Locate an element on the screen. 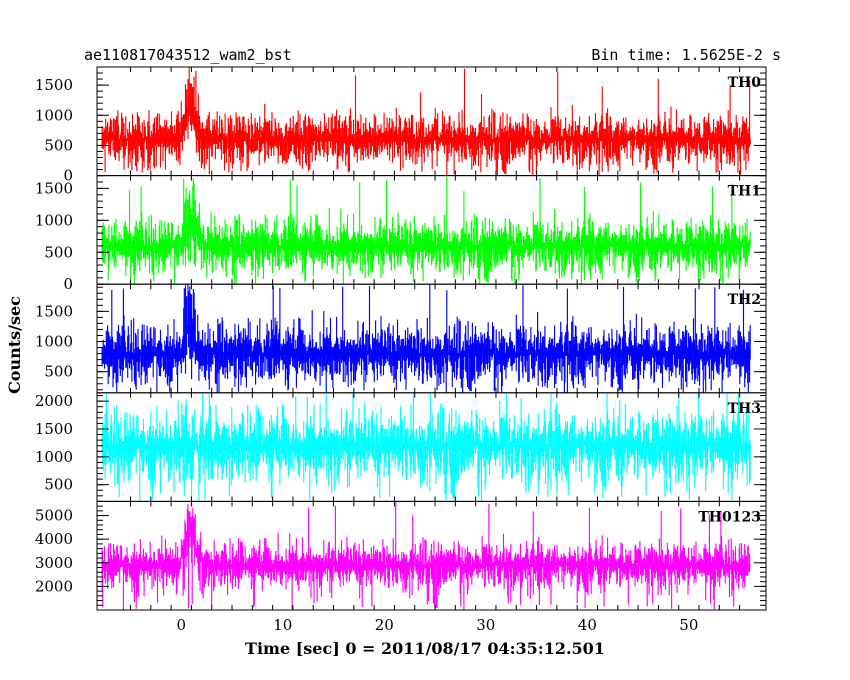  bin-time-label: Bin time: 1.5625E-2 s is located at coordinates (686, 55).